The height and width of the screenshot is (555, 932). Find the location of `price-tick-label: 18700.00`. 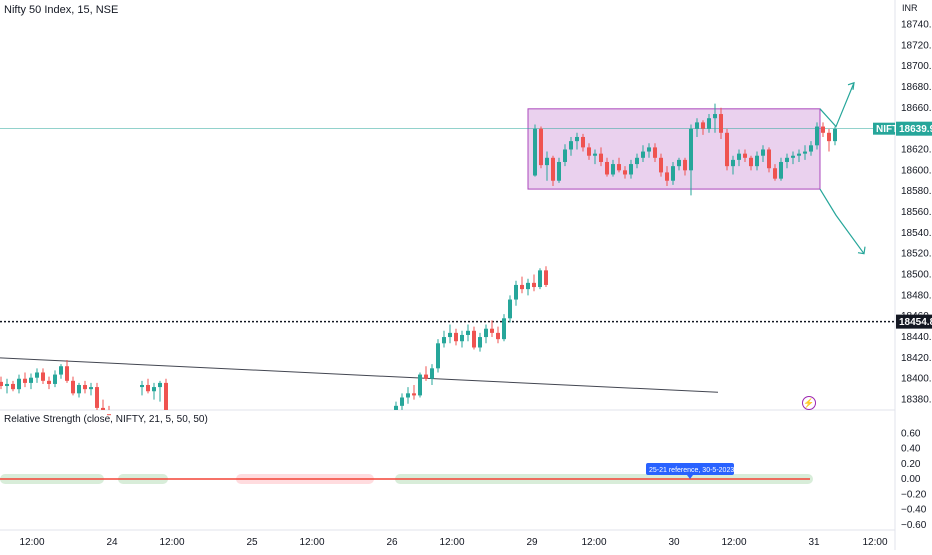

price-tick-label: 18700.00 is located at coordinates (916, 66).